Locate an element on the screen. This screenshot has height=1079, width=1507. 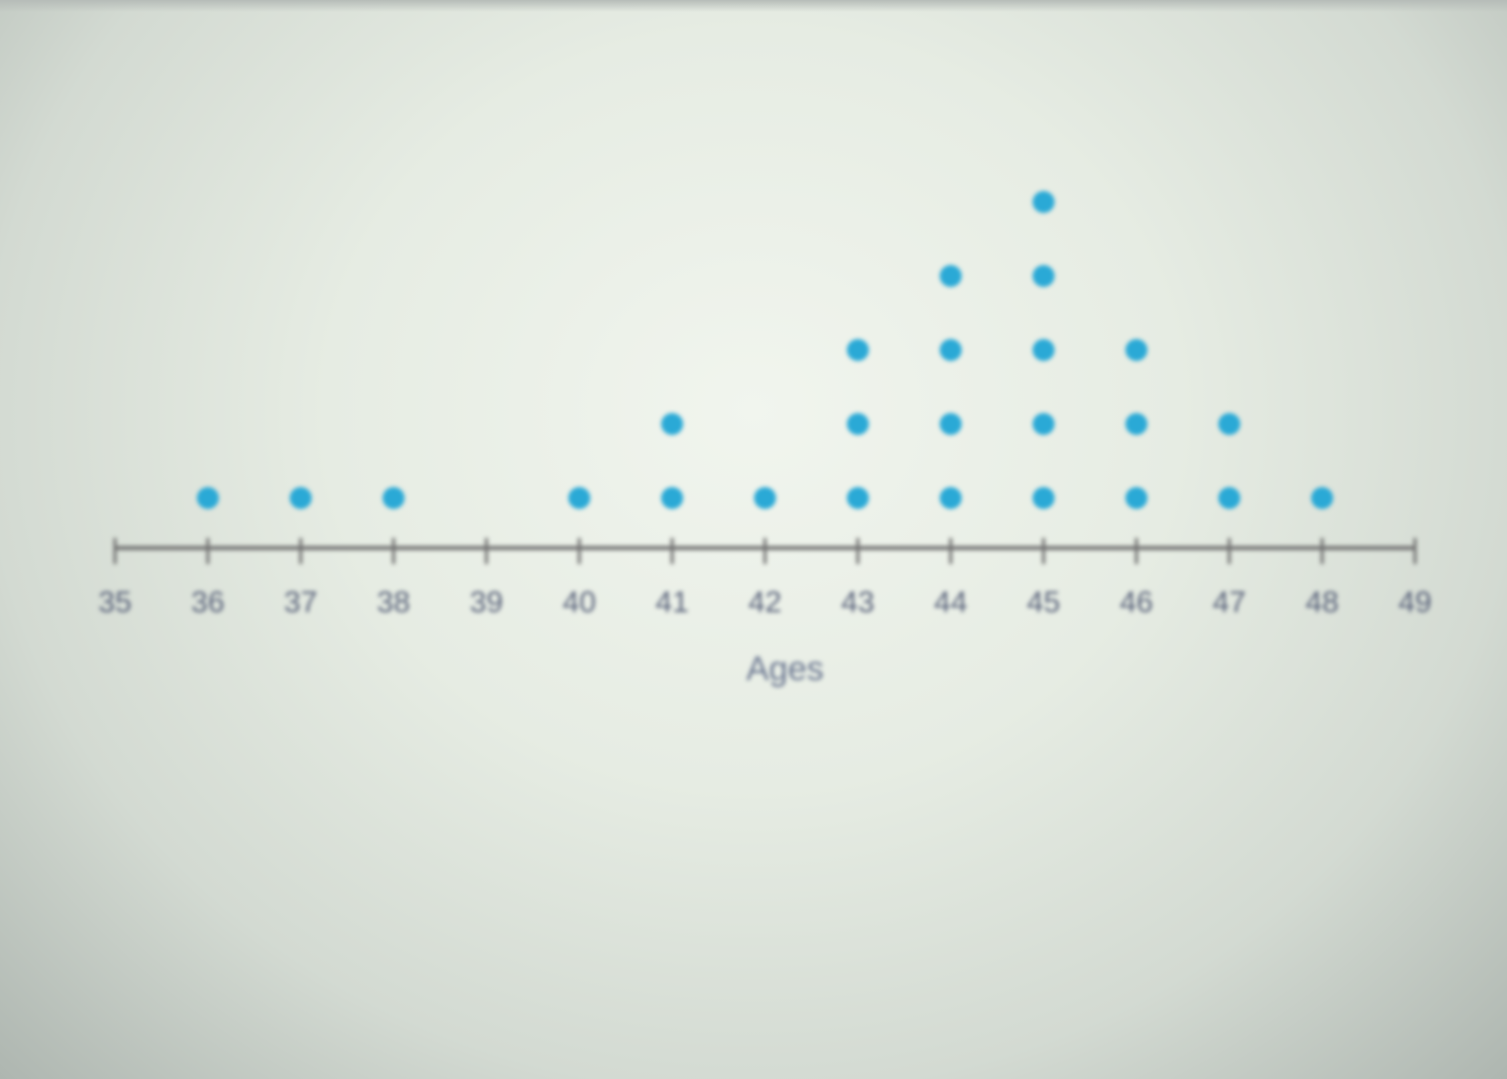
x-tick-label: 47 is located at coordinates (1229, 602).